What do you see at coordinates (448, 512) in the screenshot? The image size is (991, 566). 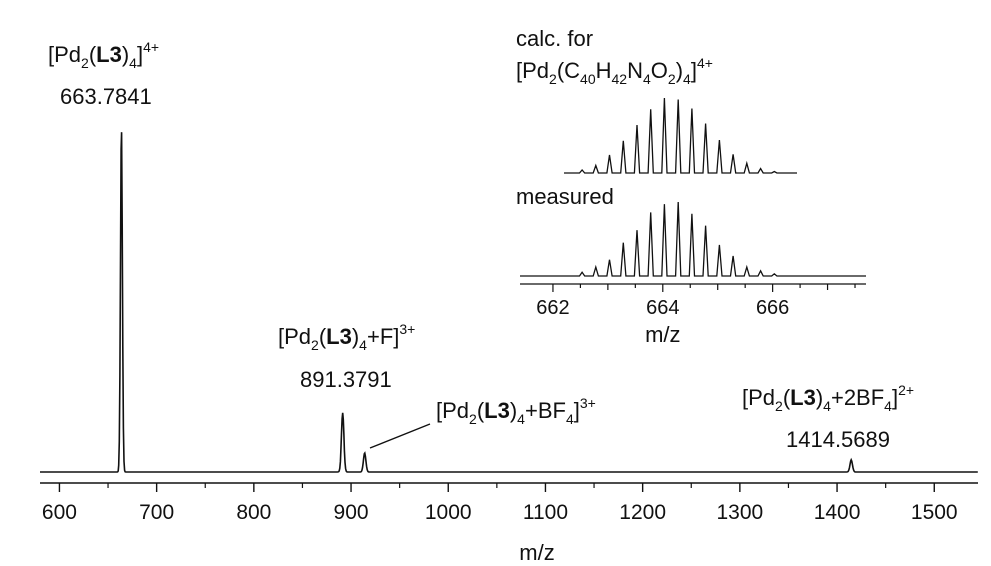 I see `x-tick-label-1000: 1000` at bounding box center [448, 512].